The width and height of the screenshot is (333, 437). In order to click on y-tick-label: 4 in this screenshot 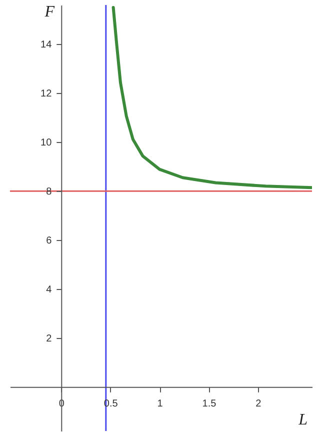, I will do `click(49, 290)`.